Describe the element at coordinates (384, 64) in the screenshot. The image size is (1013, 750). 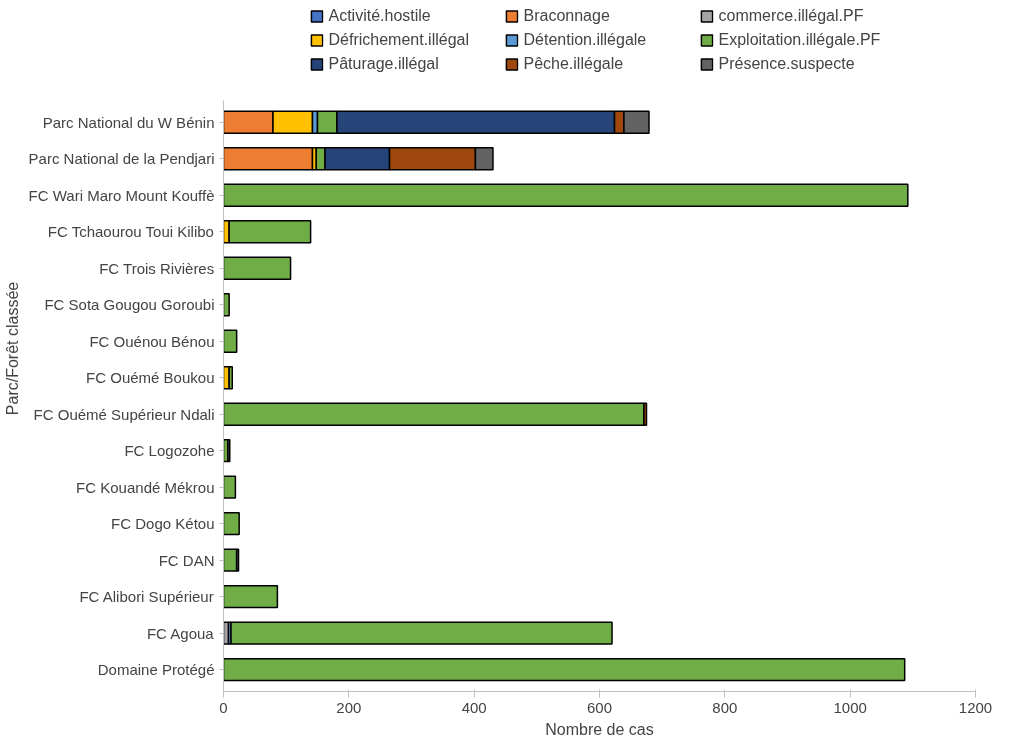
I see `legend-label: Pâturage.illégal` at that location.